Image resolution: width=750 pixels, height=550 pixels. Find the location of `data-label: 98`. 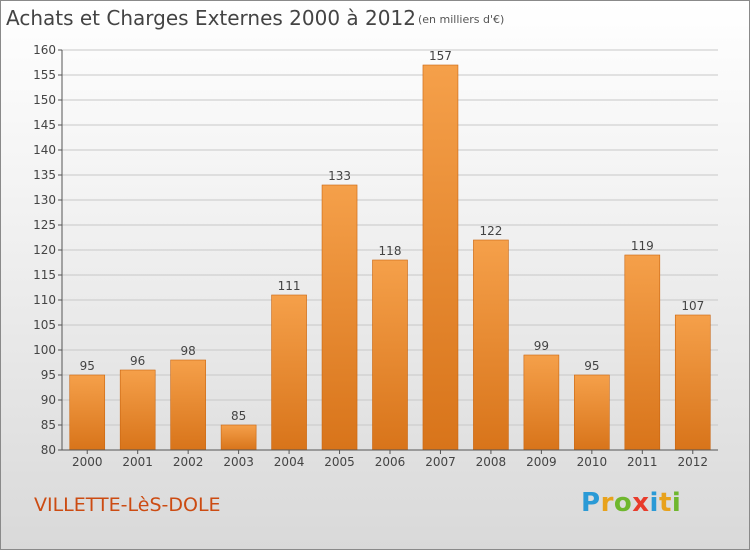

data-label: 98 is located at coordinates (188, 351).